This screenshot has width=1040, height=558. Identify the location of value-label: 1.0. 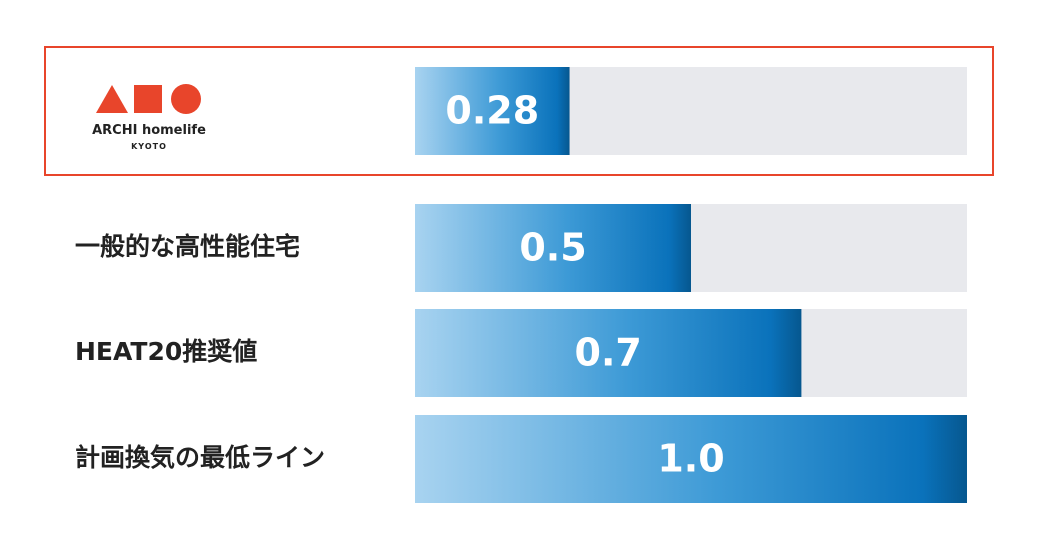
(690, 459).